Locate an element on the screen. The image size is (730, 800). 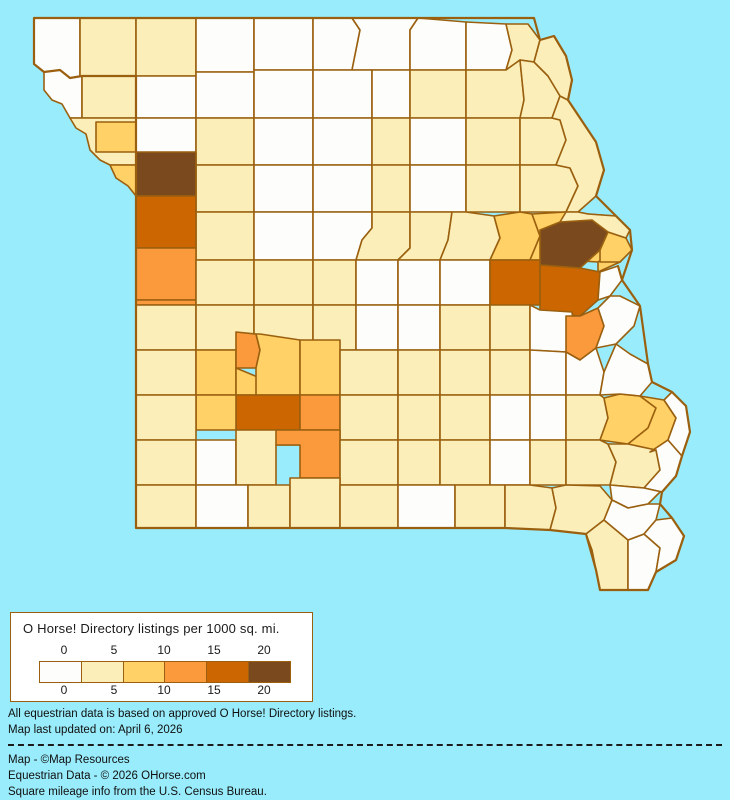
legend-tick: 0 is located at coordinates (64, 650).